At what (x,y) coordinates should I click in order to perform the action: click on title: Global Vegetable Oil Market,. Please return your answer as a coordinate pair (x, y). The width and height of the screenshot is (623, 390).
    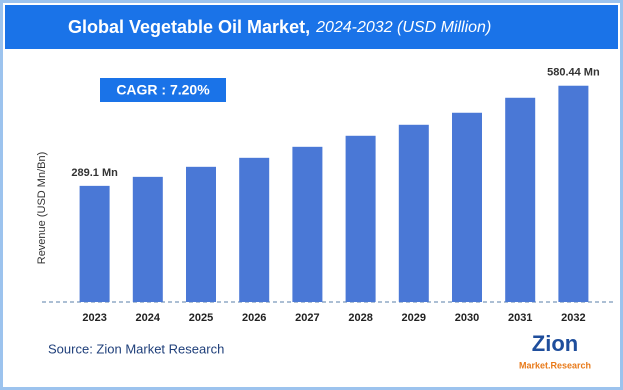
    Looking at the image, I should click on (189, 27).